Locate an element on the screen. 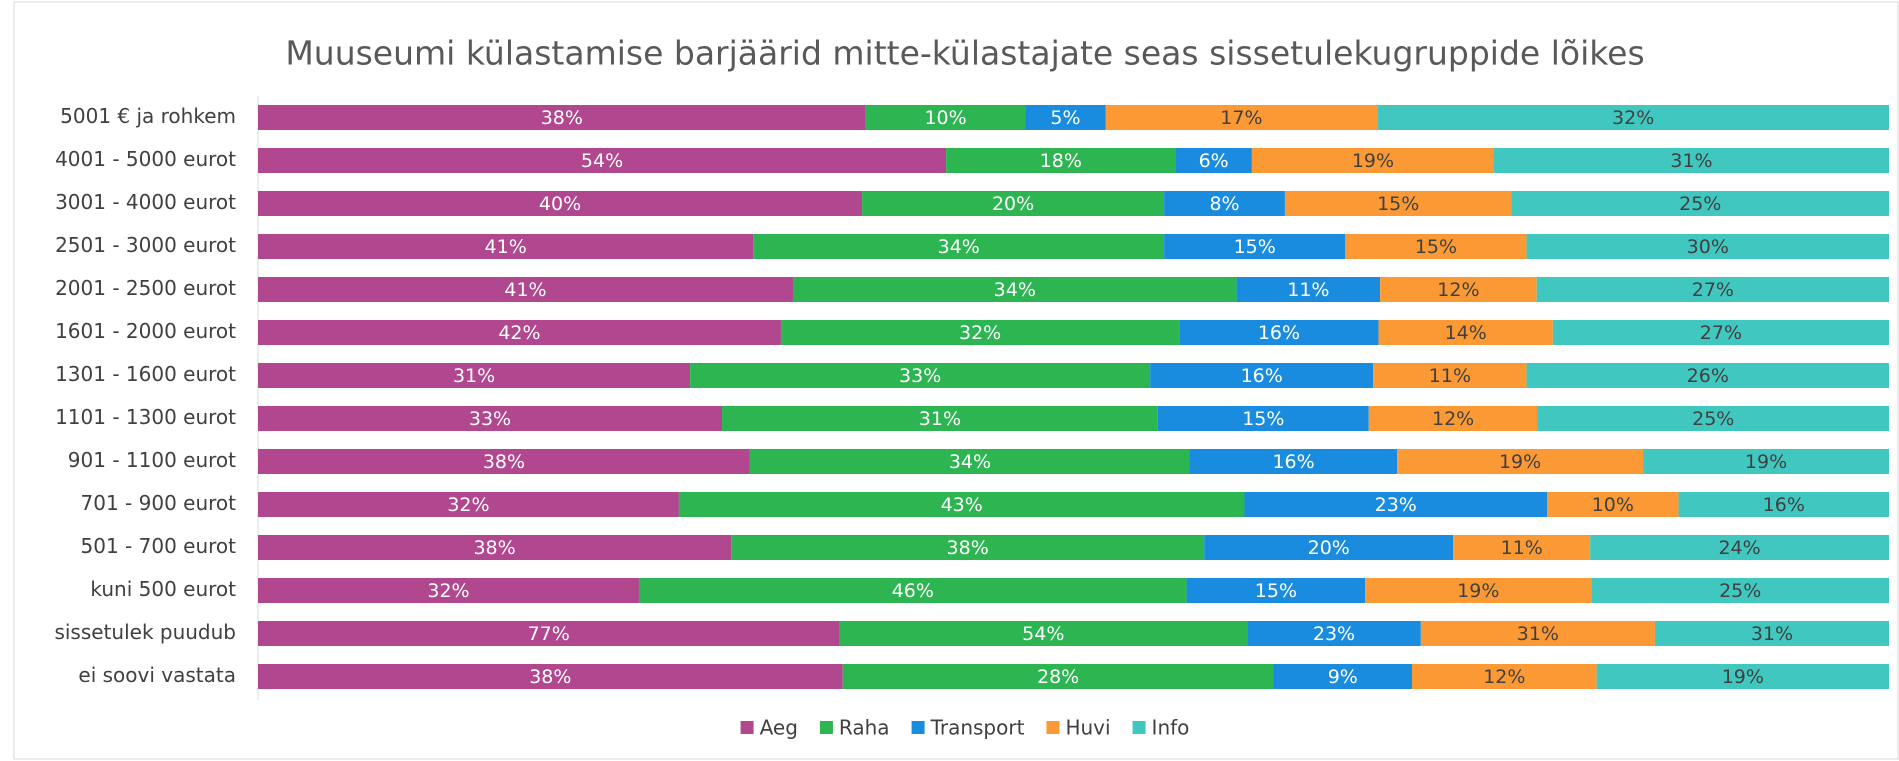 This screenshot has height=761, width=1899. data-label: 8% is located at coordinates (1224, 204).